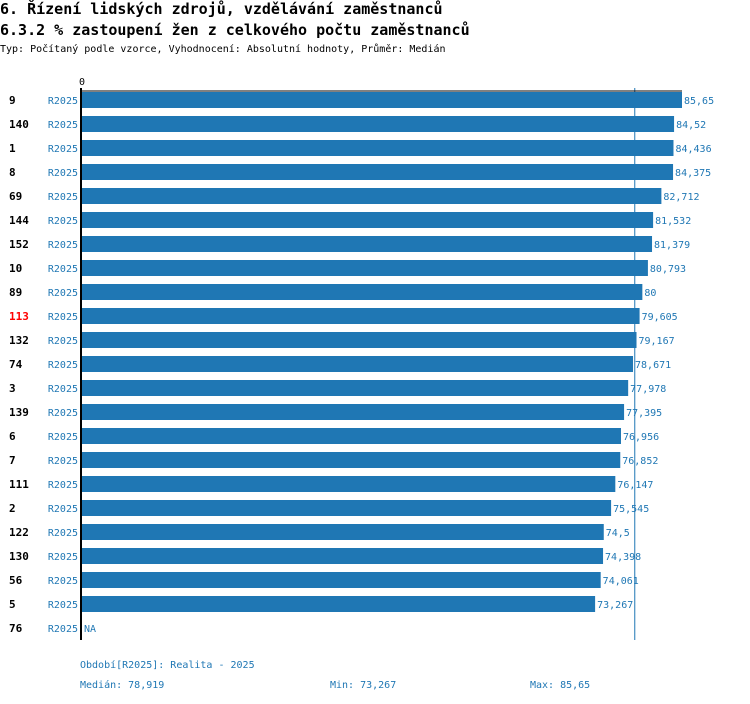 The height and width of the screenshot is (704, 750). Describe the element at coordinates (19, 220) in the screenshot. I see `row-id-label: 144` at that location.